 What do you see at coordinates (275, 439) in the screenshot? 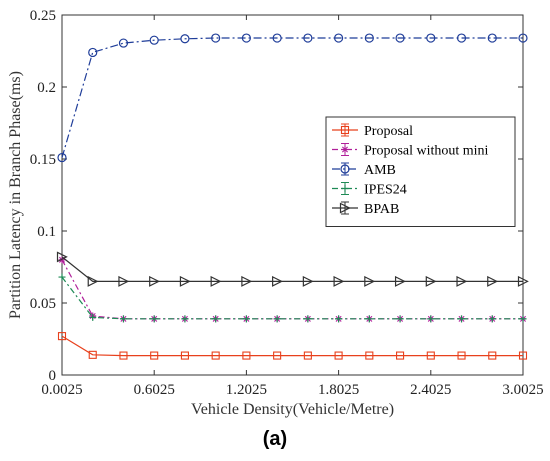
I see `figure-caption: (a)` at bounding box center [275, 439].